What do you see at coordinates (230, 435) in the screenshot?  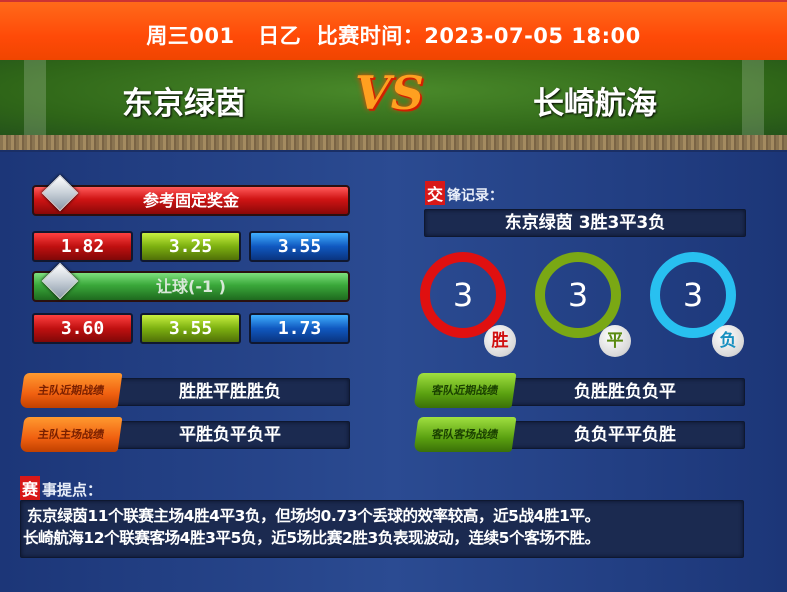 I see `home-home-record: 平胜负平负平` at bounding box center [230, 435].